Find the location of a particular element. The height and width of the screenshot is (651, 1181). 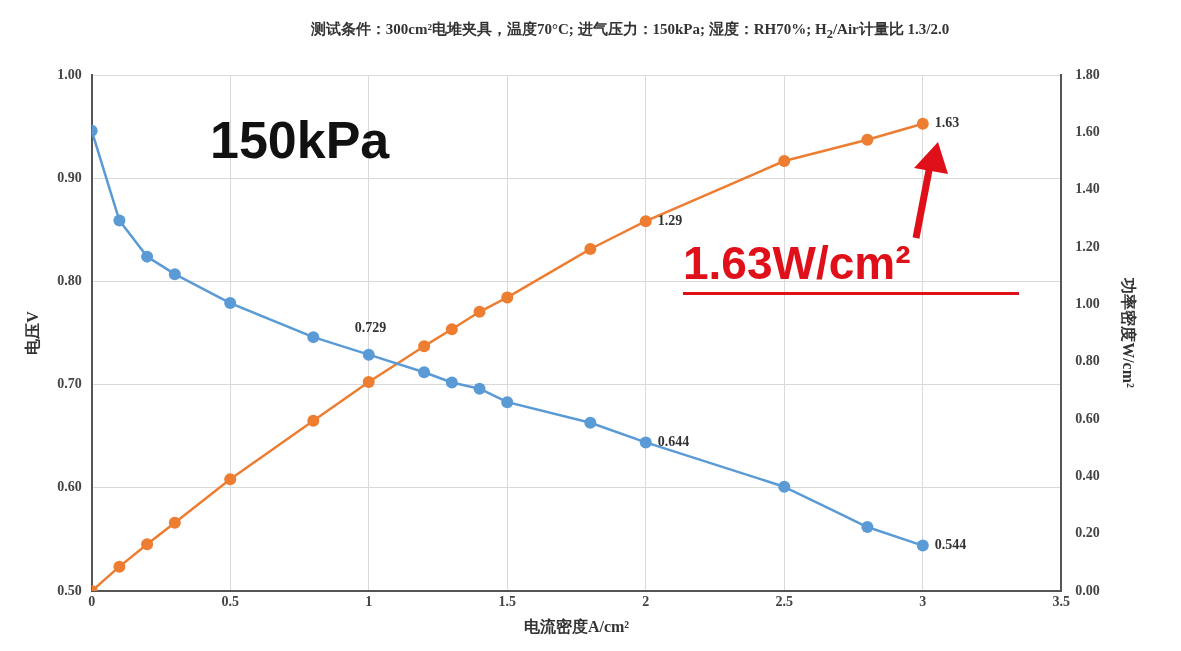

y2-tick-label: 1.40 is located at coordinates (1087, 189).